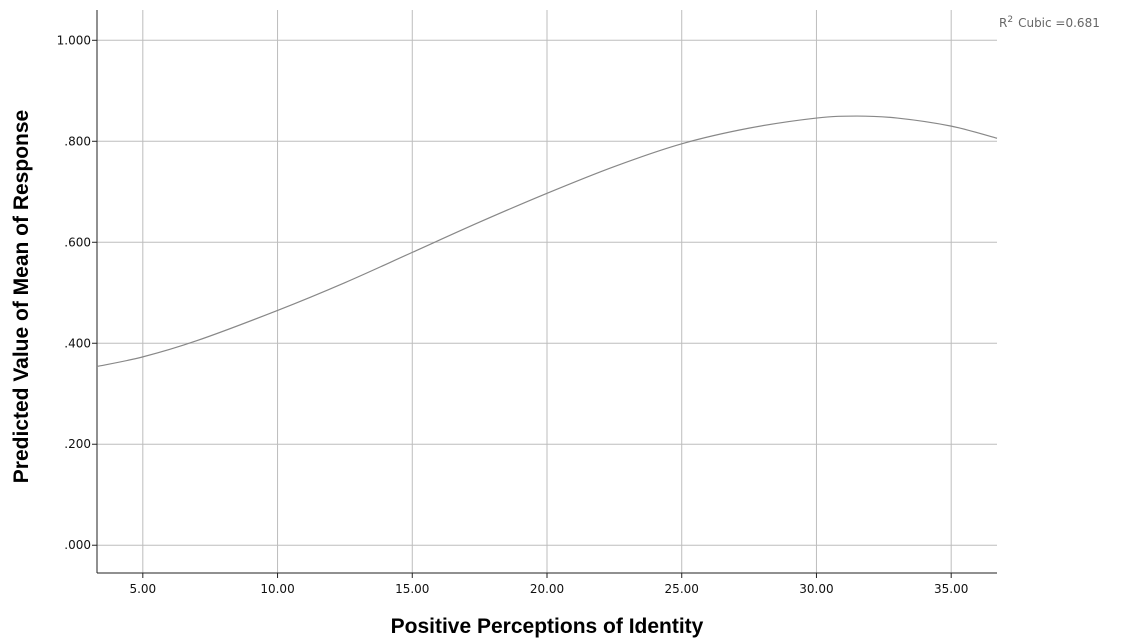 Image resolution: width=1128 pixels, height=644 pixels. I want to click on r2-base: R, so click(1003, 23).